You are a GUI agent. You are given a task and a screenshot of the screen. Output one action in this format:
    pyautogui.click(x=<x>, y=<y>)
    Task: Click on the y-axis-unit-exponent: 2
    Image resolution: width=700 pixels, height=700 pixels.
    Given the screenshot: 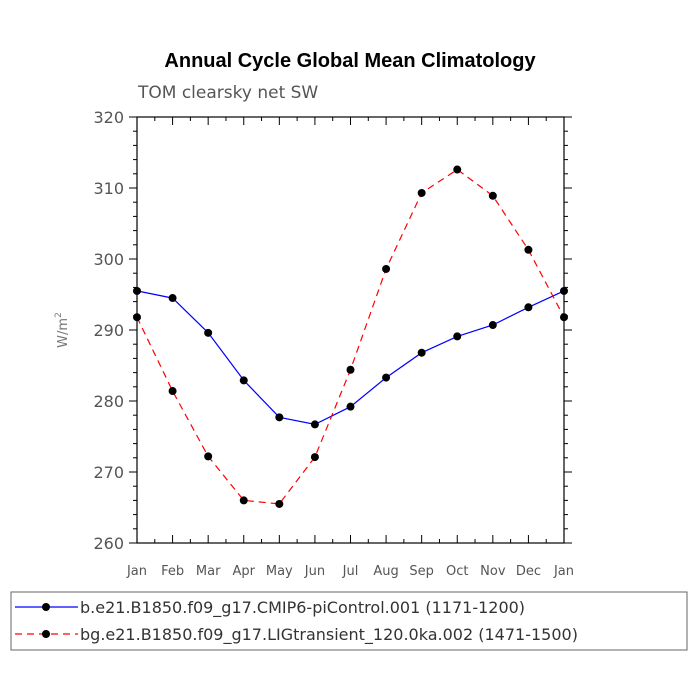 What is the action you would take?
    pyautogui.click(x=59, y=315)
    